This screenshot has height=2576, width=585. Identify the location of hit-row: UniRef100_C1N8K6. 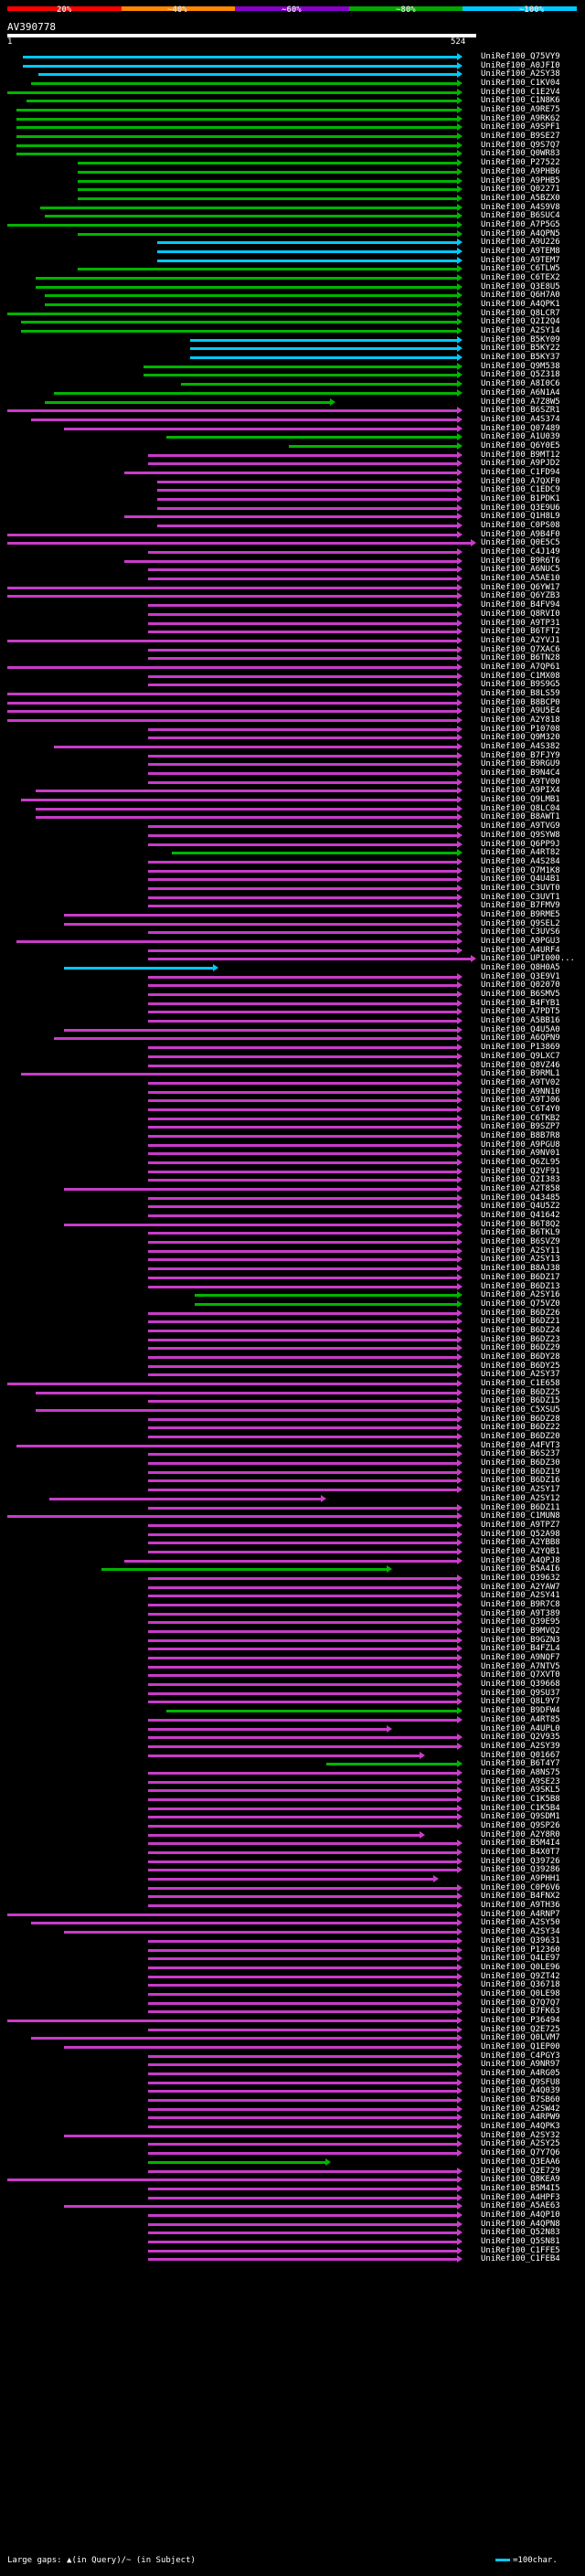
(293, 101).